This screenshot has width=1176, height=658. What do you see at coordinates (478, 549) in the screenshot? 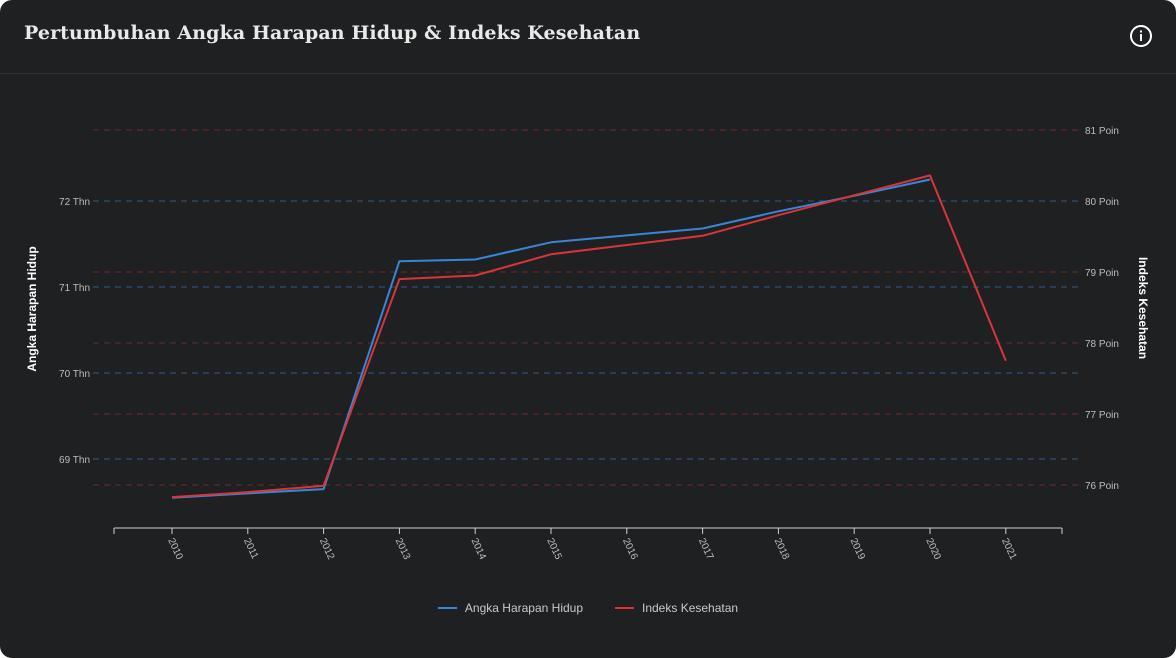
I see `x-tick-label: 2014` at bounding box center [478, 549].